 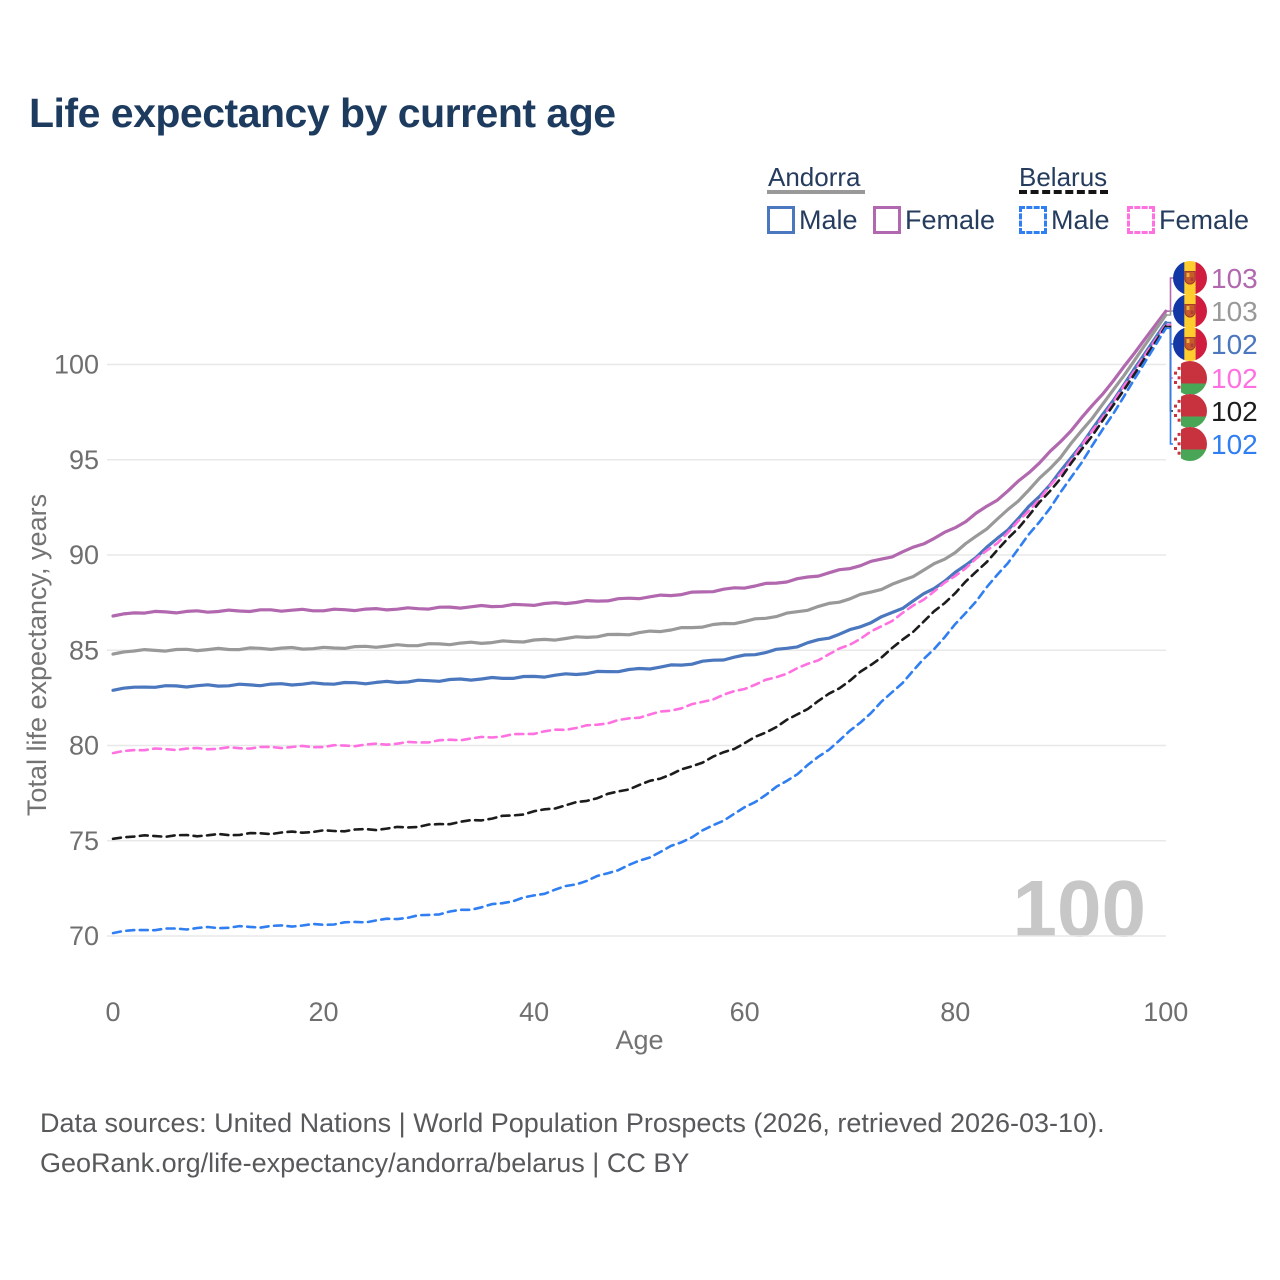 I want to click on legend-chip-belarus-female, so click(x=1141, y=220).